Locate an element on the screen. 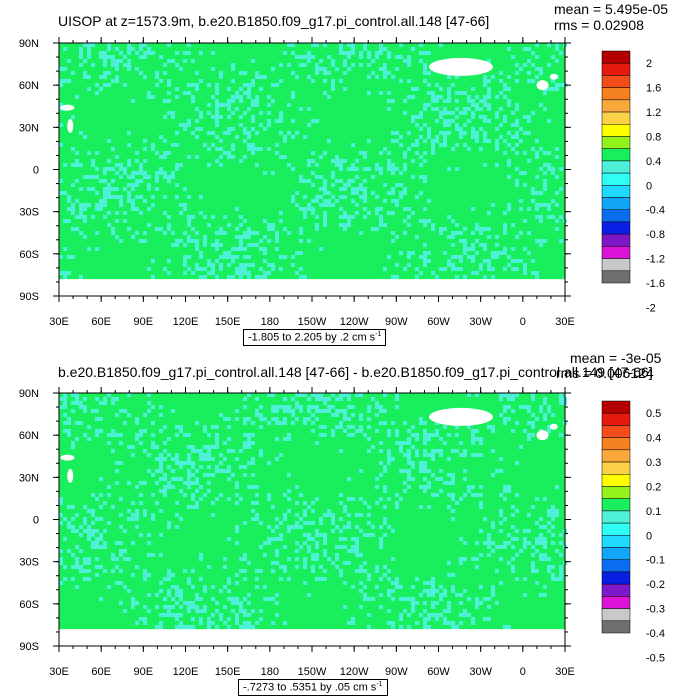 The width and height of the screenshot is (700, 700). colorbar-swatch is located at coordinates (616, 179).